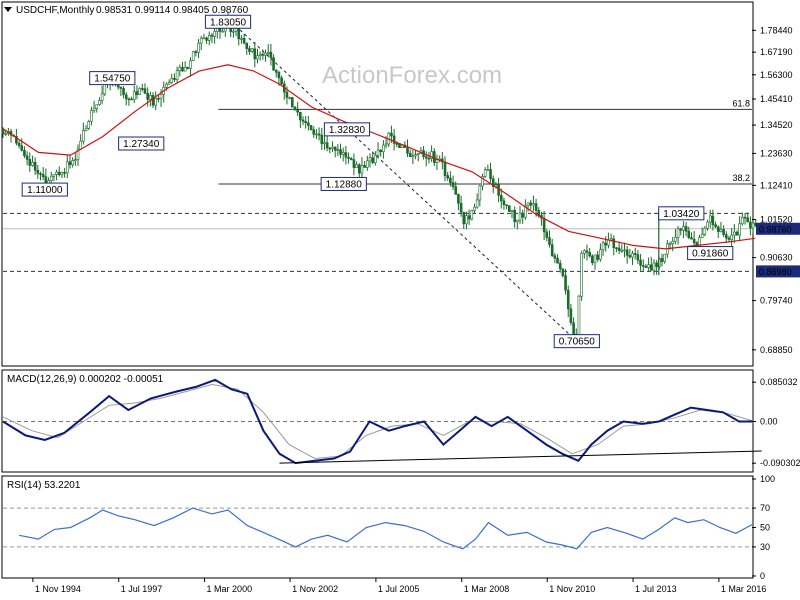 This screenshot has width=800, height=600. What do you see at coordinates (44, 189) in the screenshot?
I see `price-annotation: 1.11000` at bounding box center [44, 189].